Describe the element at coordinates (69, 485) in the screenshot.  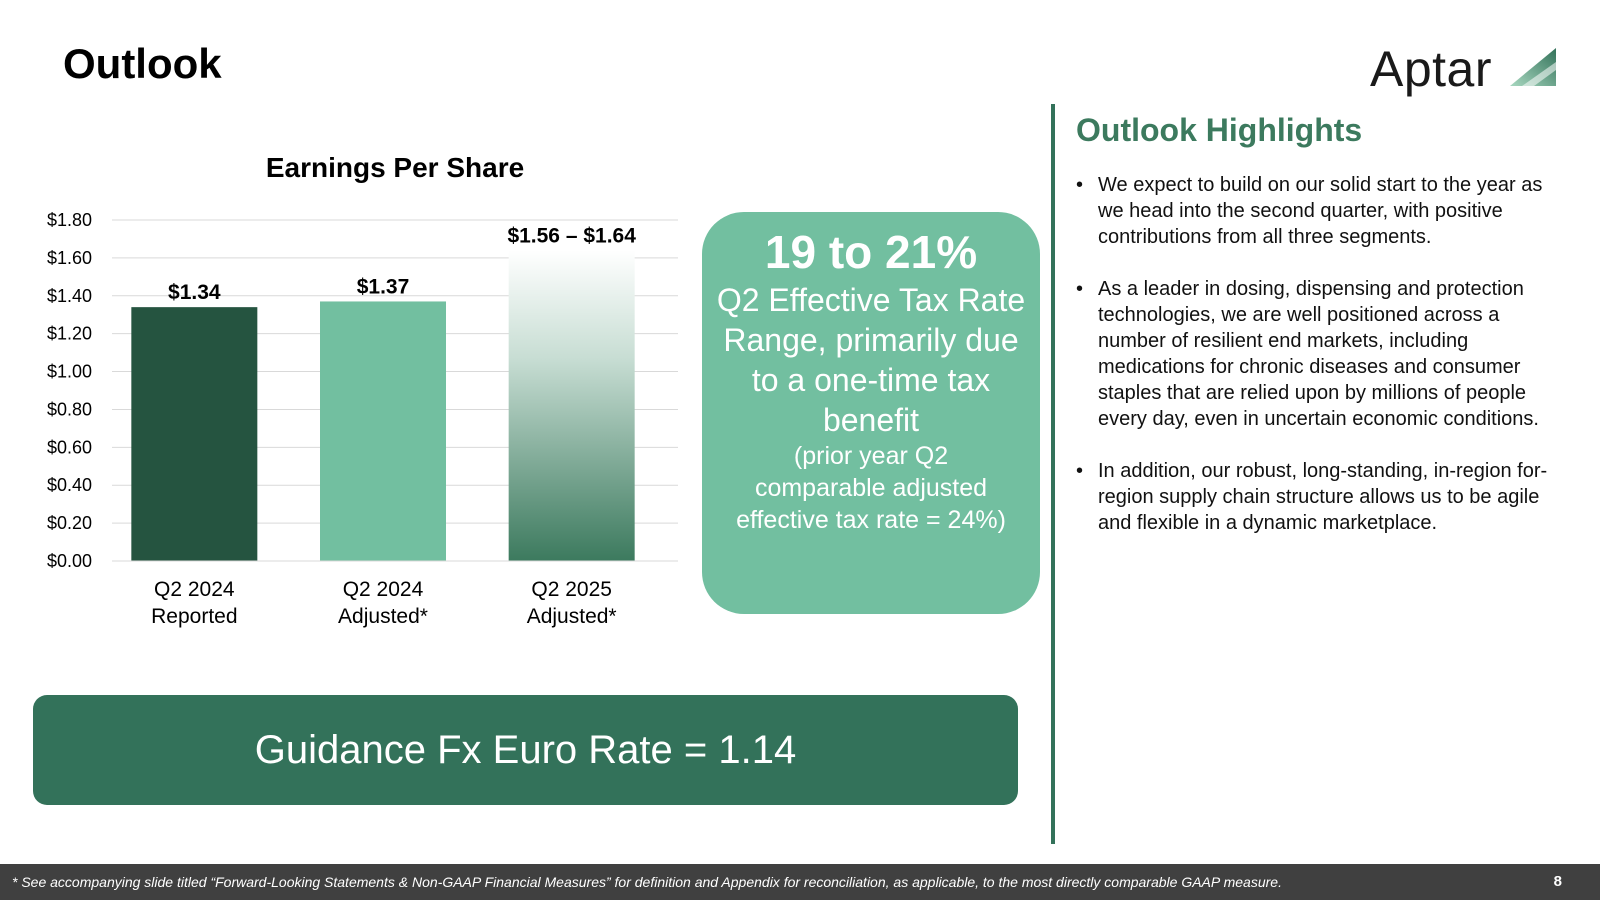
I see `y-tick-label: $0.40` at that location.